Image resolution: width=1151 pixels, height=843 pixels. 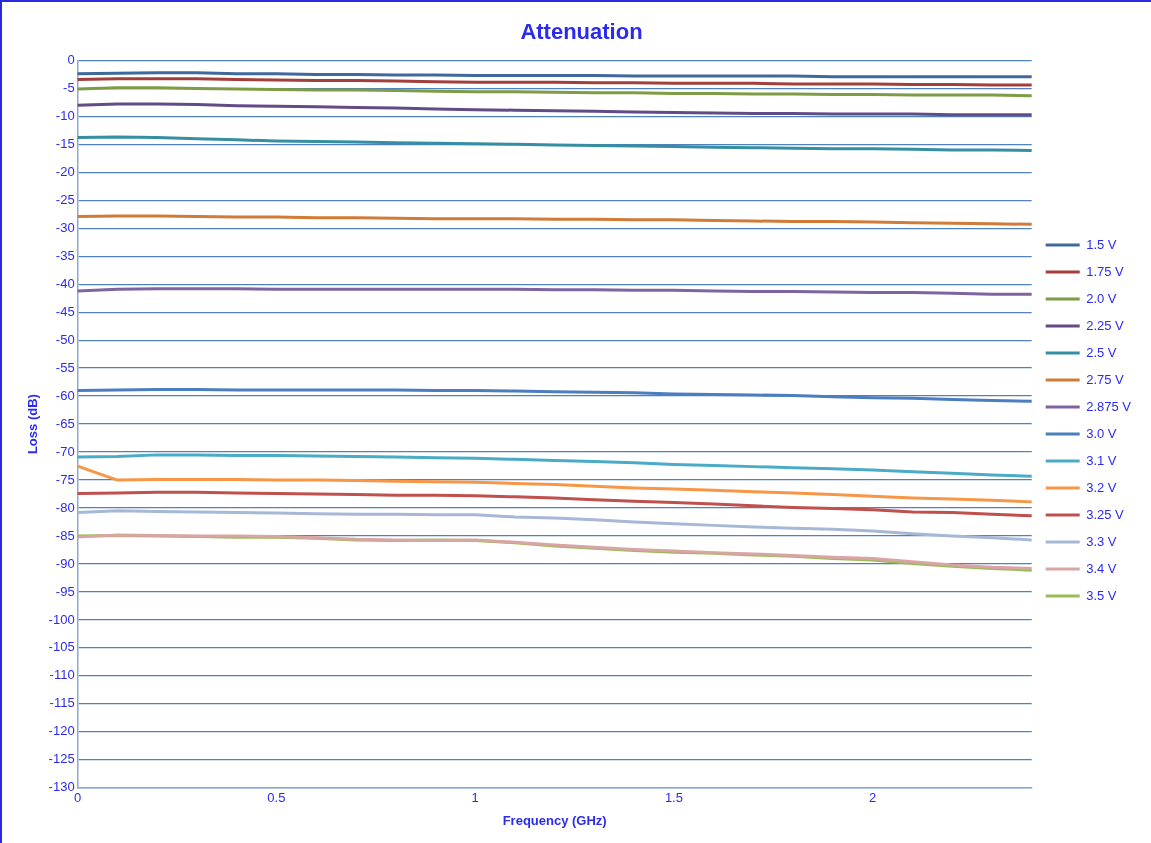 I want to click on y-tick-label: -125, so click(x=61, y=759).